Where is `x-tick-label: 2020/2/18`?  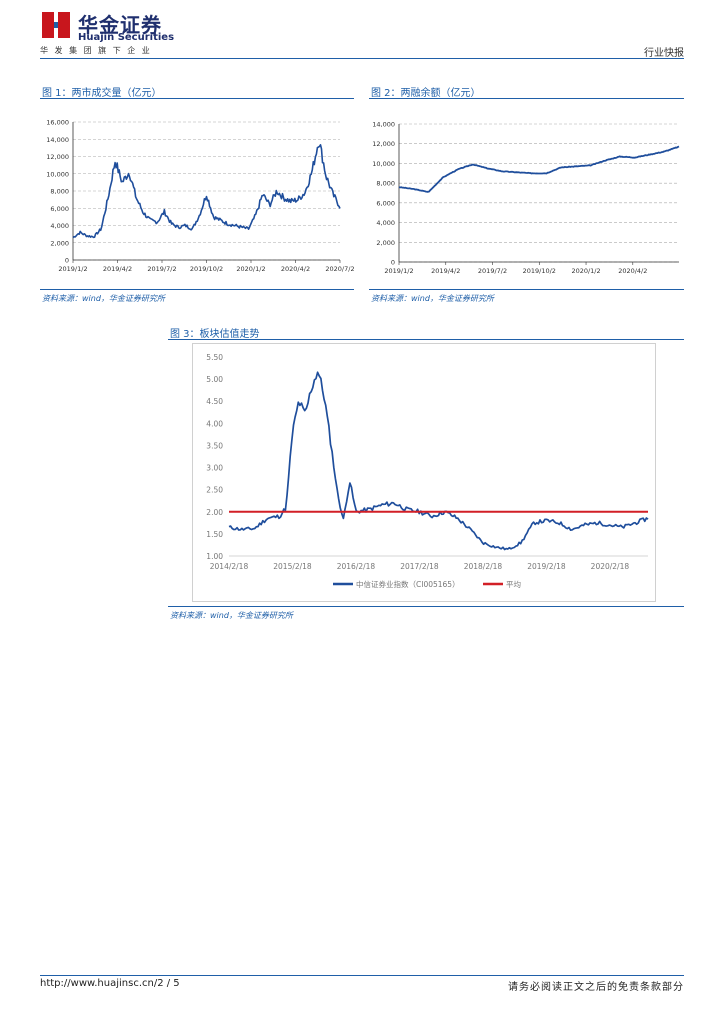 x-tick-label: 2020/2/18 is located at coordinates (610, 566).